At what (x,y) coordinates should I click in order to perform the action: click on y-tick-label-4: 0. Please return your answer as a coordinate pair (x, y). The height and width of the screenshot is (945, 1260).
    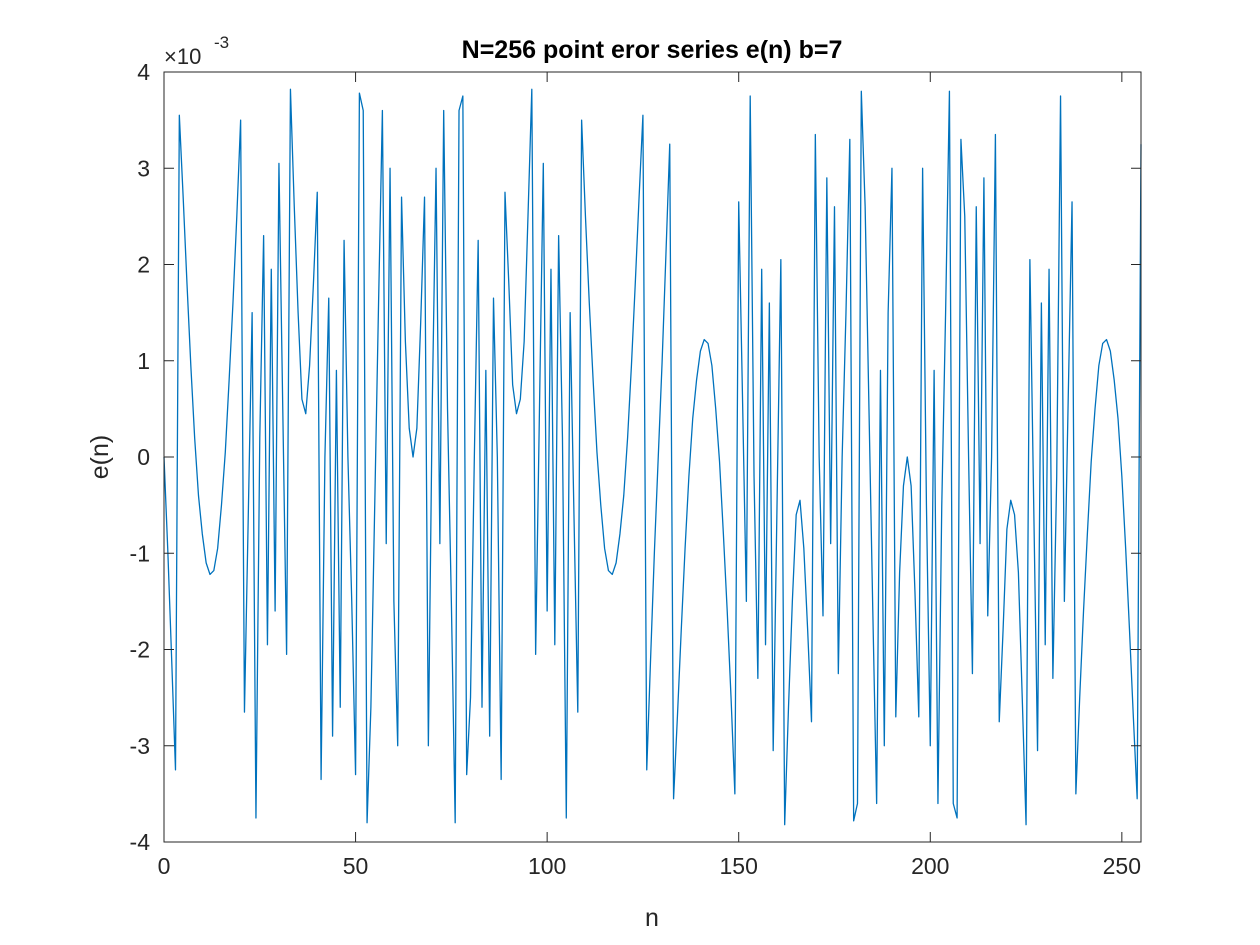
    Looking at the image, I should click on (143, 457).